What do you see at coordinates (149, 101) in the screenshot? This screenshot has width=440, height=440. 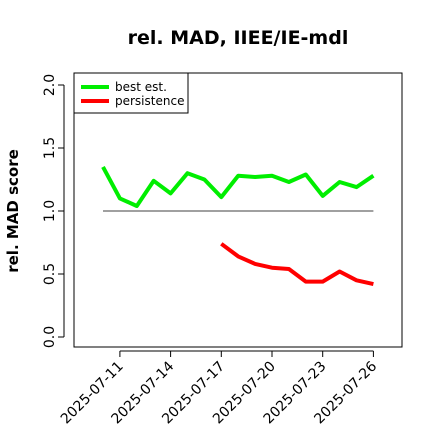 I see `legend-label-persistence: persistence` at bounding box center [149, 101].